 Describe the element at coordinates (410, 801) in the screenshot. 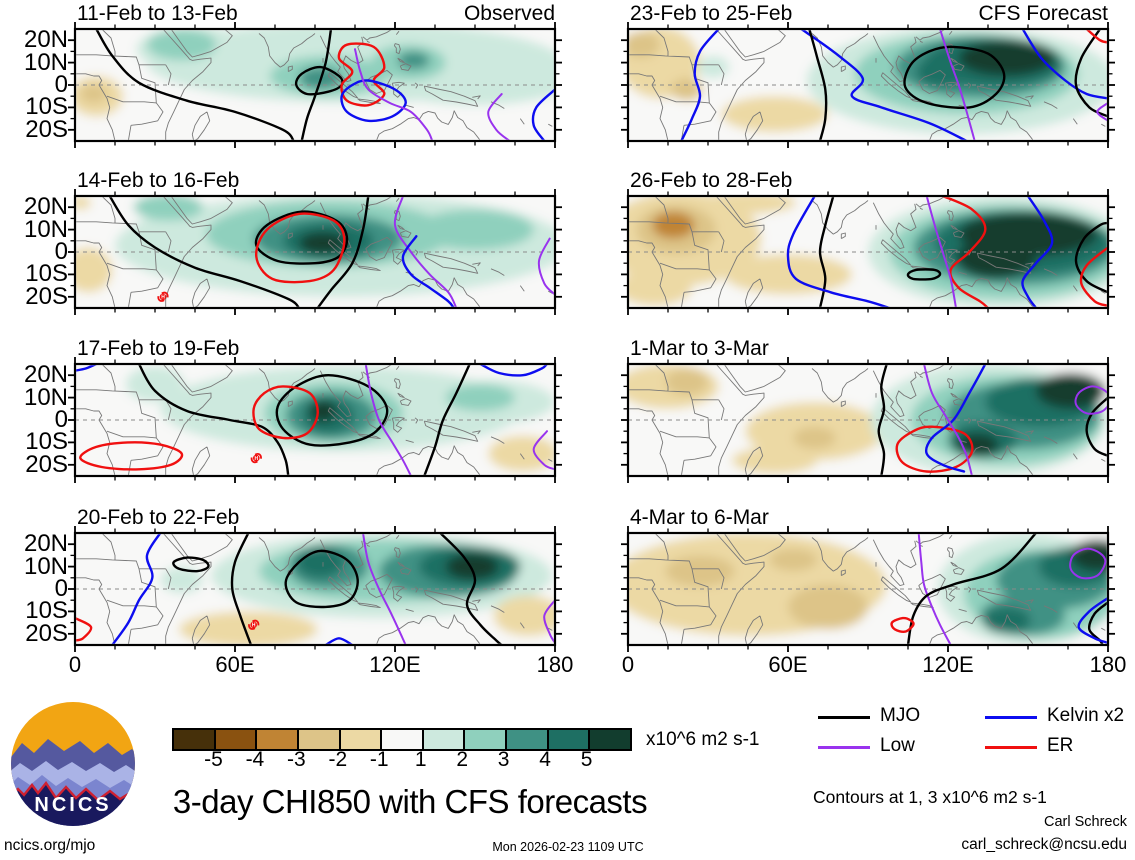

I see `figure-title: 3-day CHI850 with CFS forecasts` at that location.